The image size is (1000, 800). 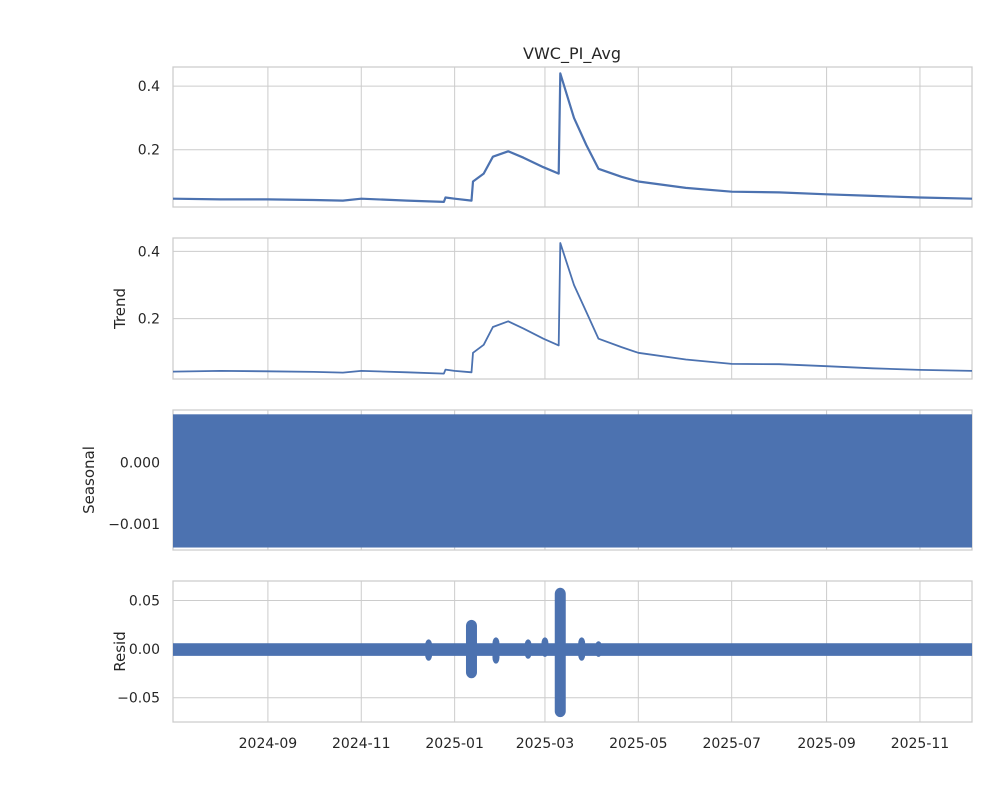 I want to click on x-tick-label: 2024-09, so click(x=268, y=744).